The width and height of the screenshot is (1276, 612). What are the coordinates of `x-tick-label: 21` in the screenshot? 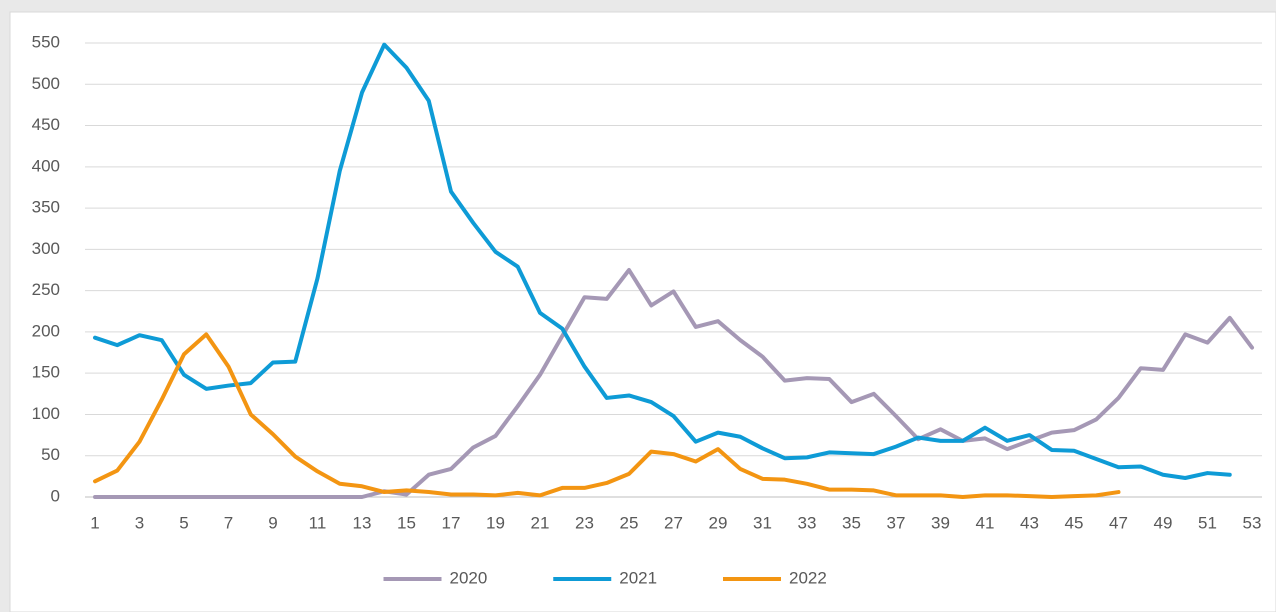 It's located at (540, 522).